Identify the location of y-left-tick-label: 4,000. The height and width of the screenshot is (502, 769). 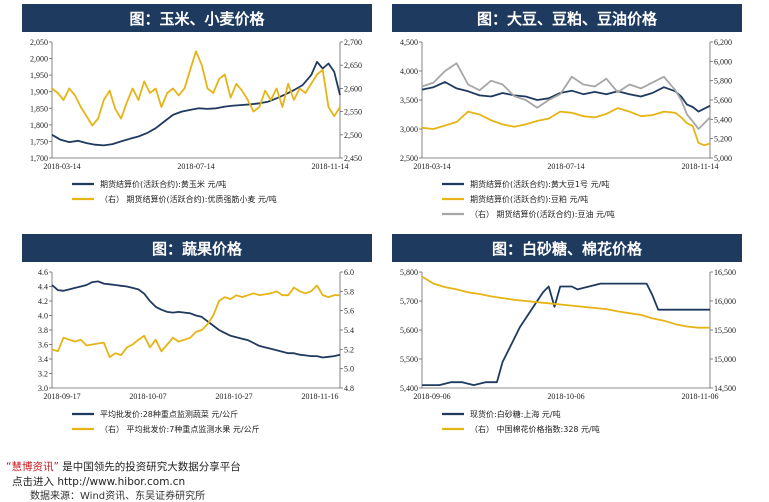
(409, 71).